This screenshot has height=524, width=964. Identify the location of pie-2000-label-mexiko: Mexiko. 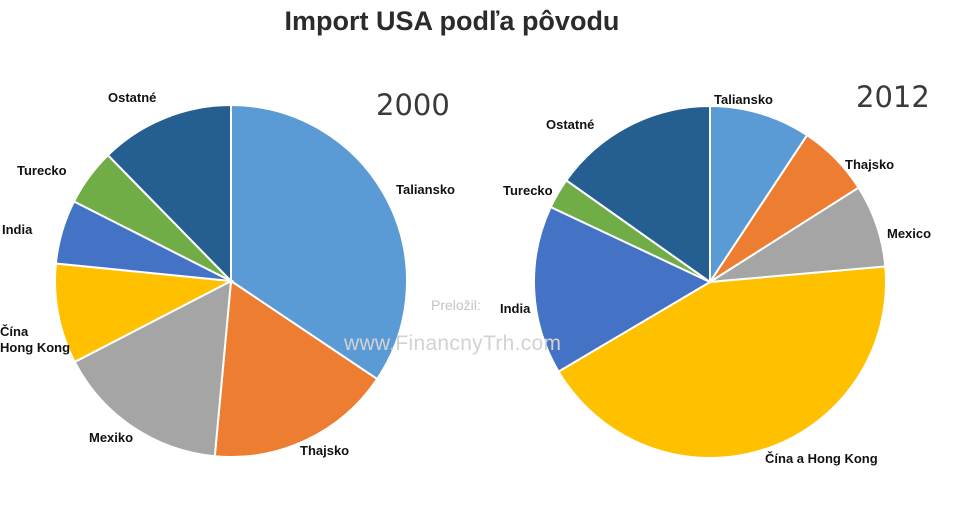
(111, 437).